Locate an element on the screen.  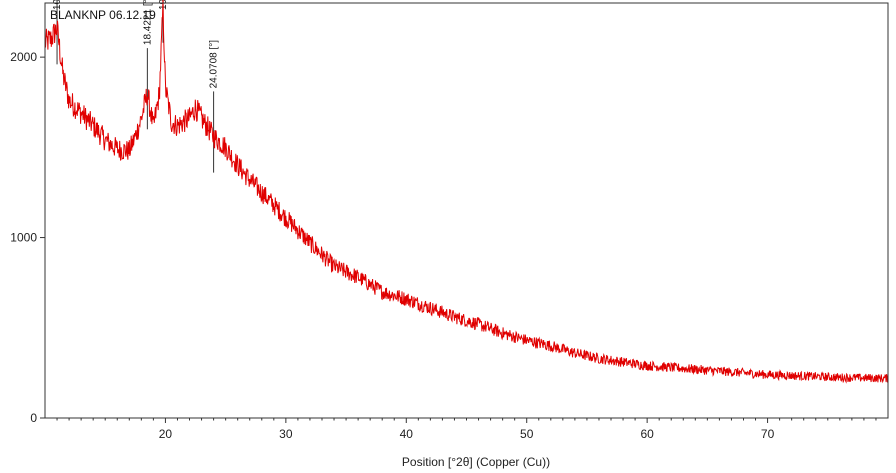
x-tick-label: 70 is located at coordinates (768, 434).